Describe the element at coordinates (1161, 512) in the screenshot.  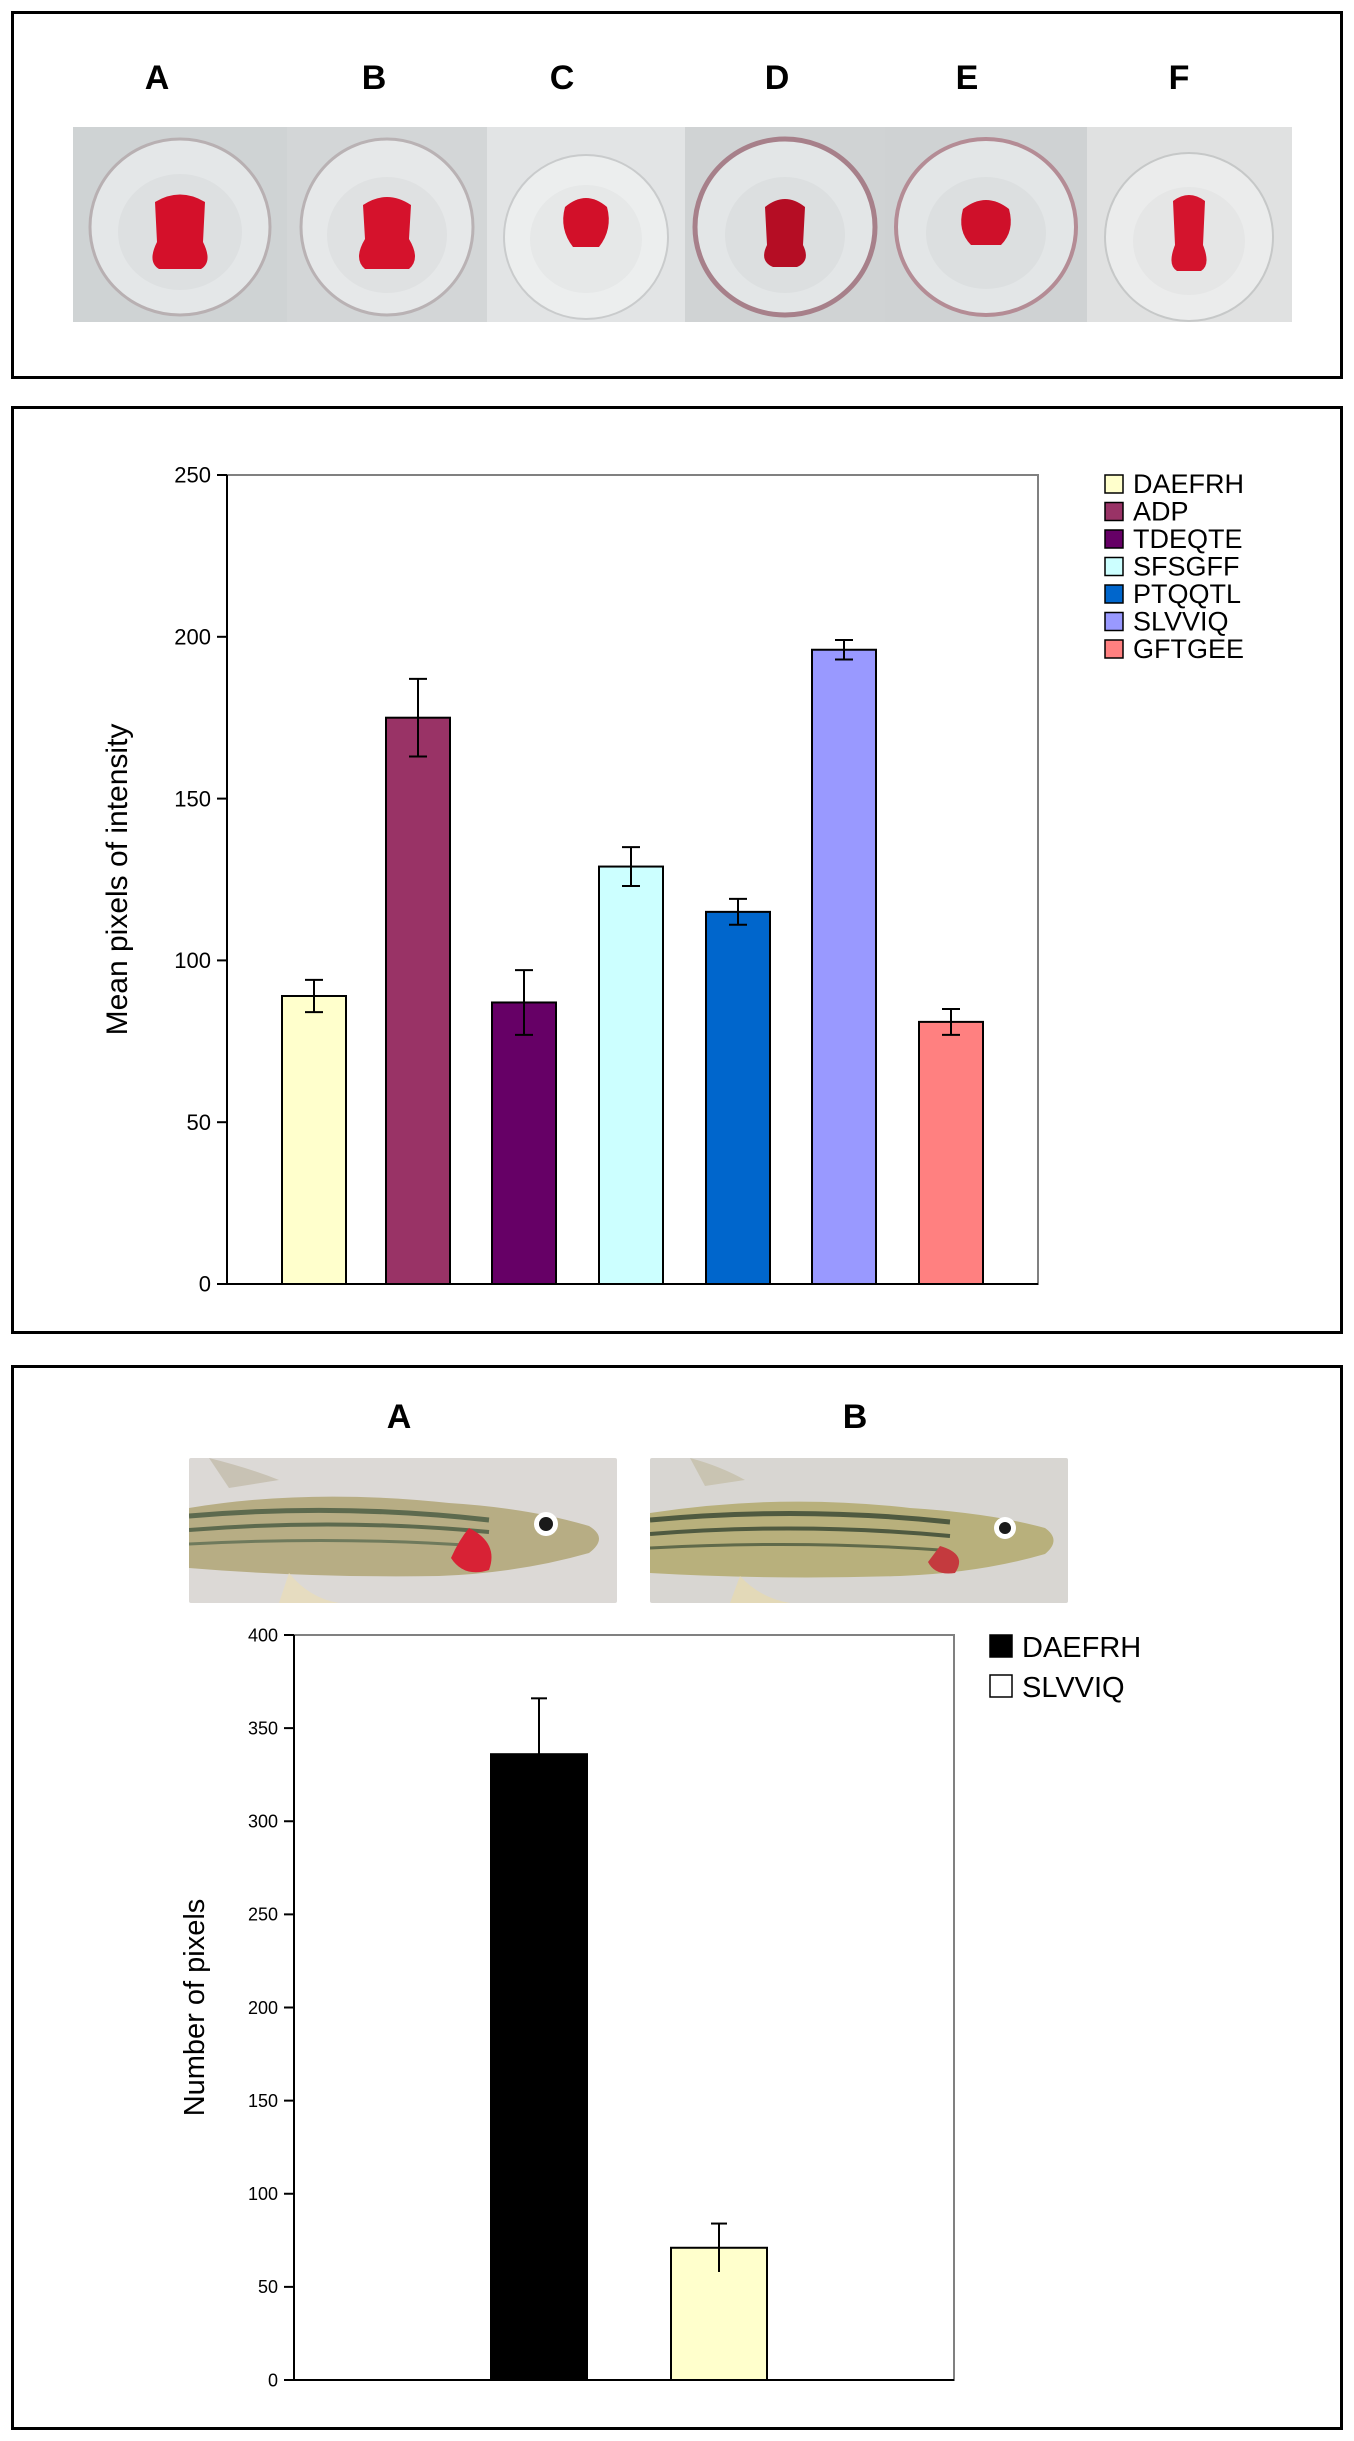
I see `legend-label-adp: ADP` at that location.